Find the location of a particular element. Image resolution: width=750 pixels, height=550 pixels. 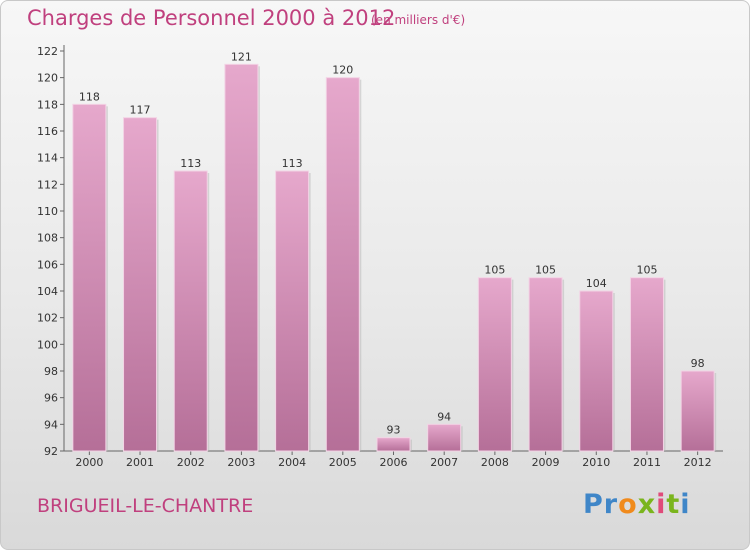

logo-letter: x is located at coordinates (647, 504).